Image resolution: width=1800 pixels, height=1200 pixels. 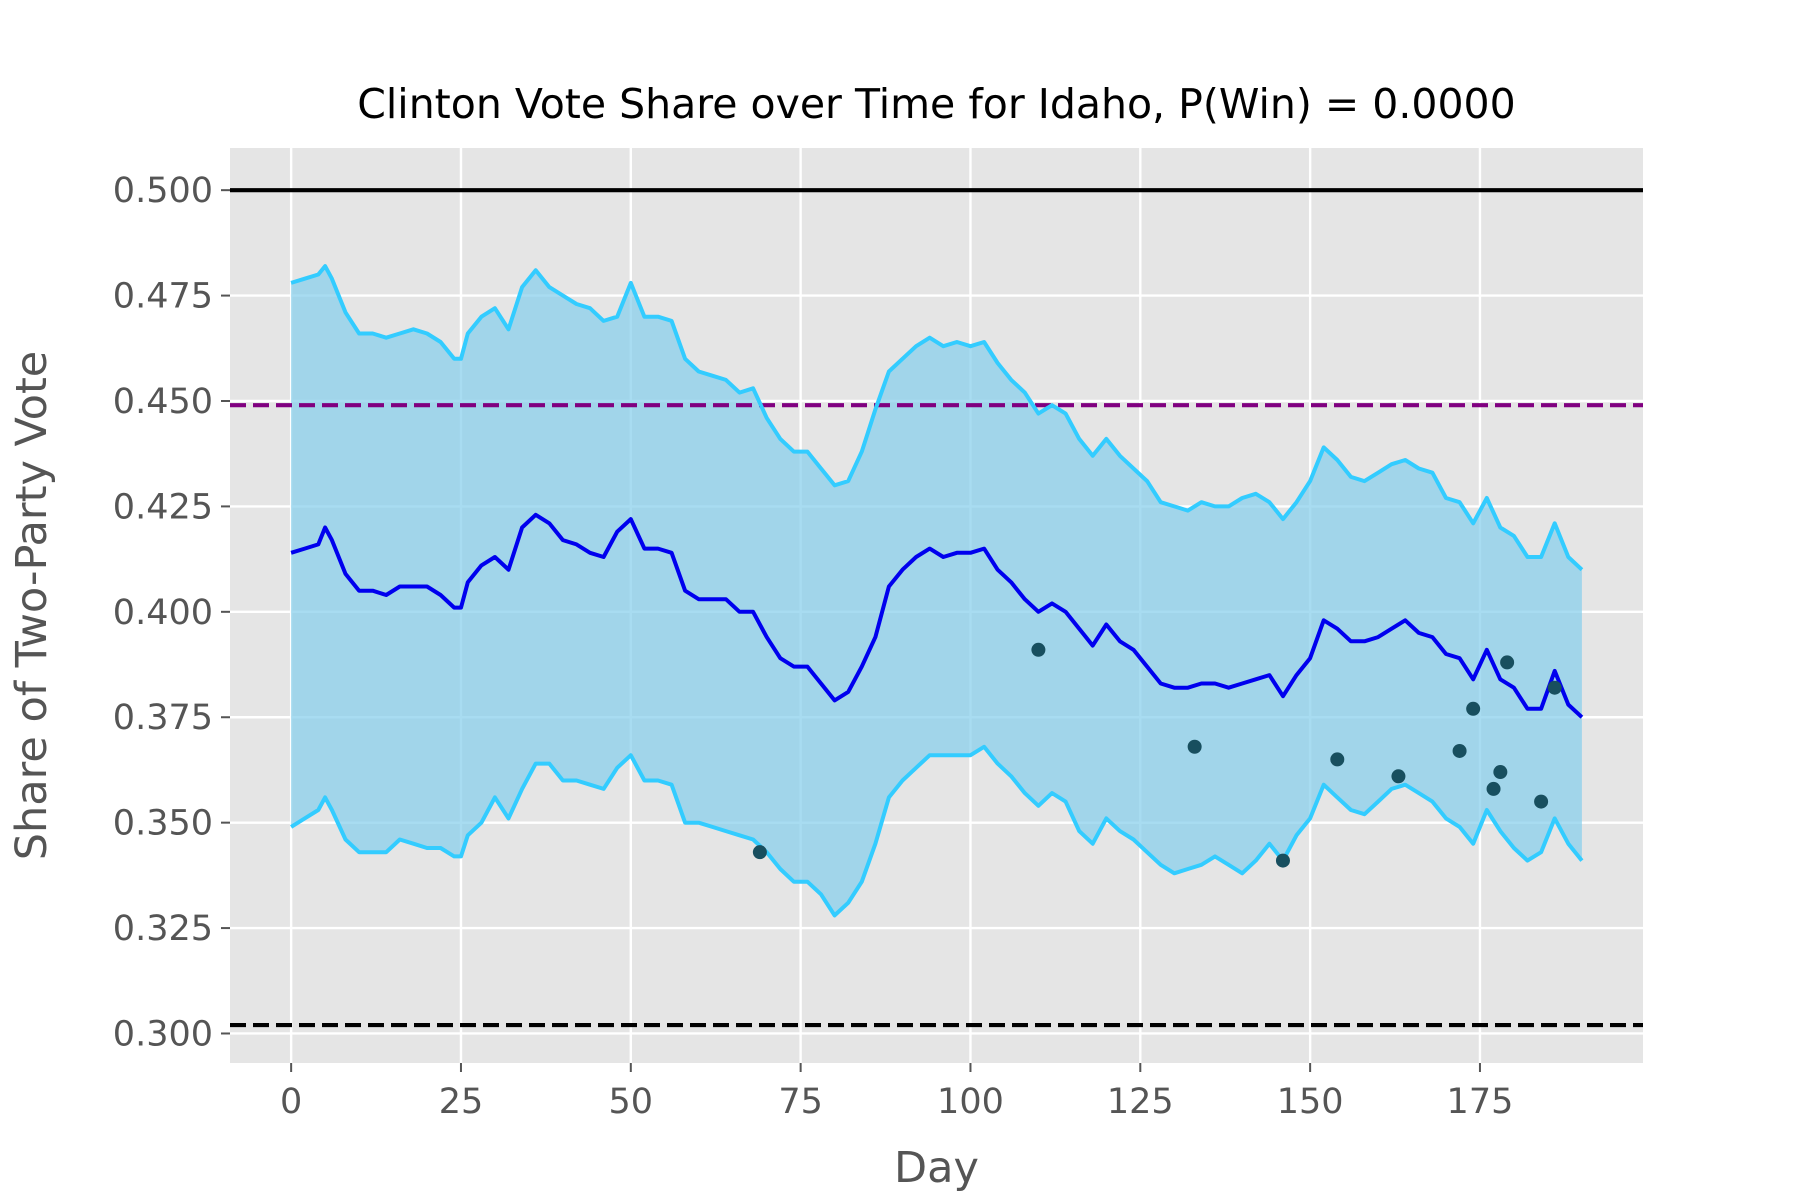 I want to click on mean-line, so click(x=937, y=615).